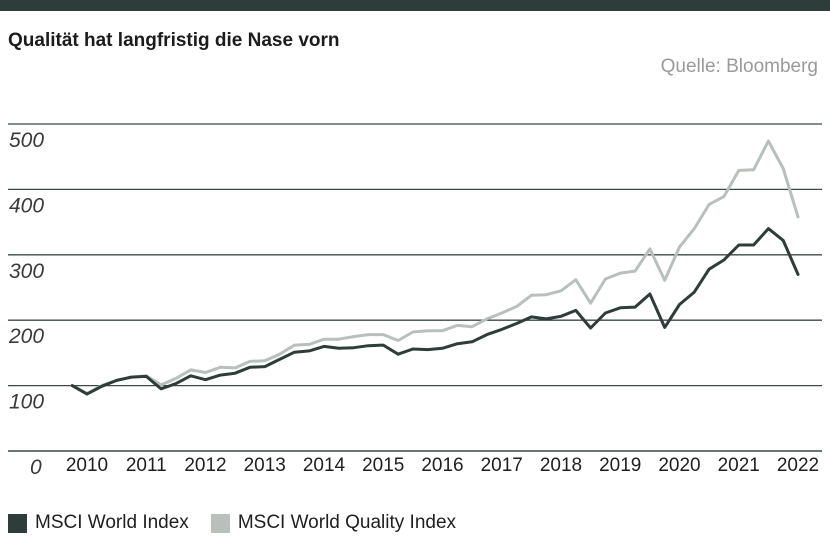  Describe the element at coordinates (620, 465) in the screenshot. I see `x-tick-label-2019: 2019` at that location.